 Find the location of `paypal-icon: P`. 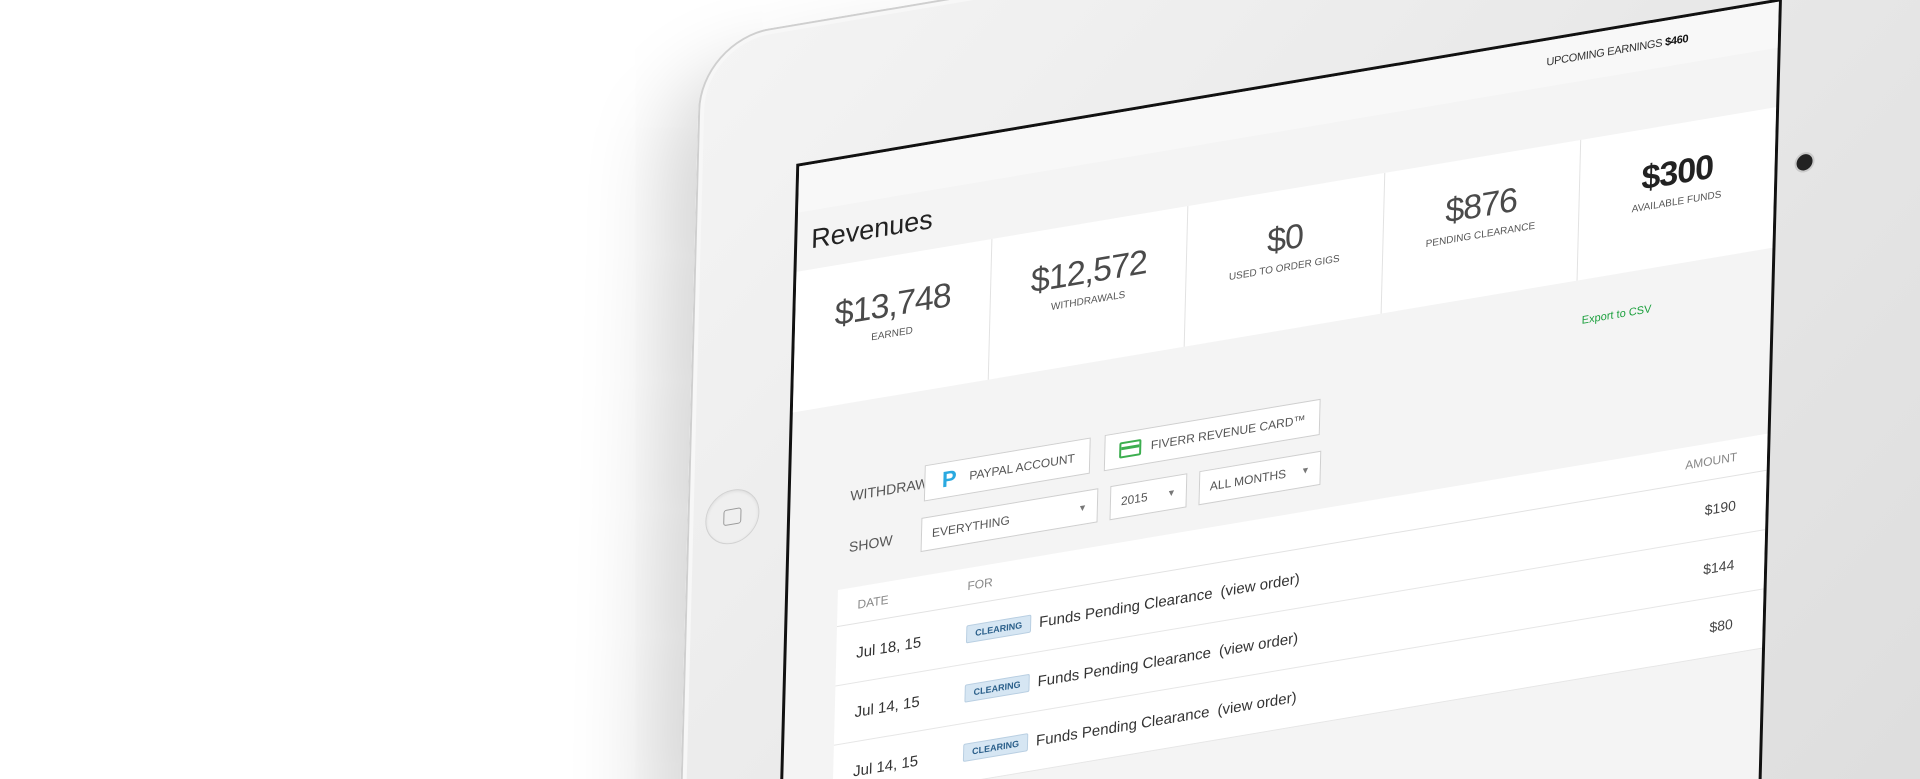

paypal-icon: P is located at coordinates (949, 478).